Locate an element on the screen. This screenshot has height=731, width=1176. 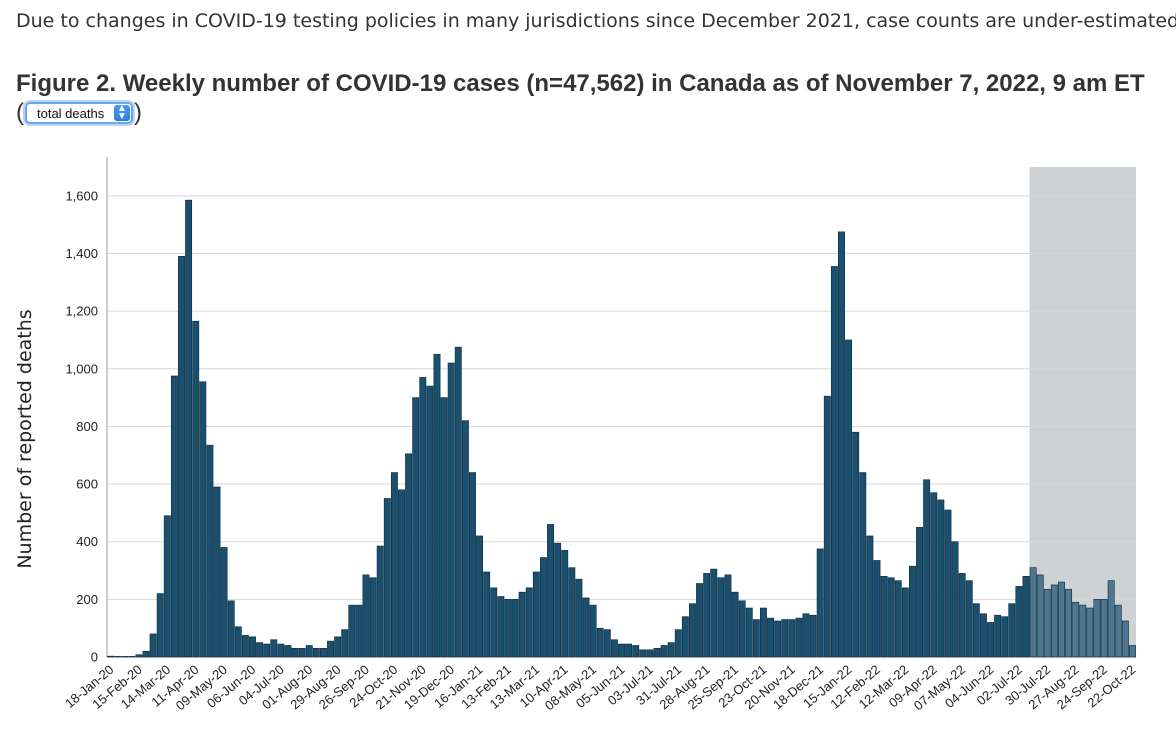
provisional-shaded-region is located at coordinates (1082, 412).